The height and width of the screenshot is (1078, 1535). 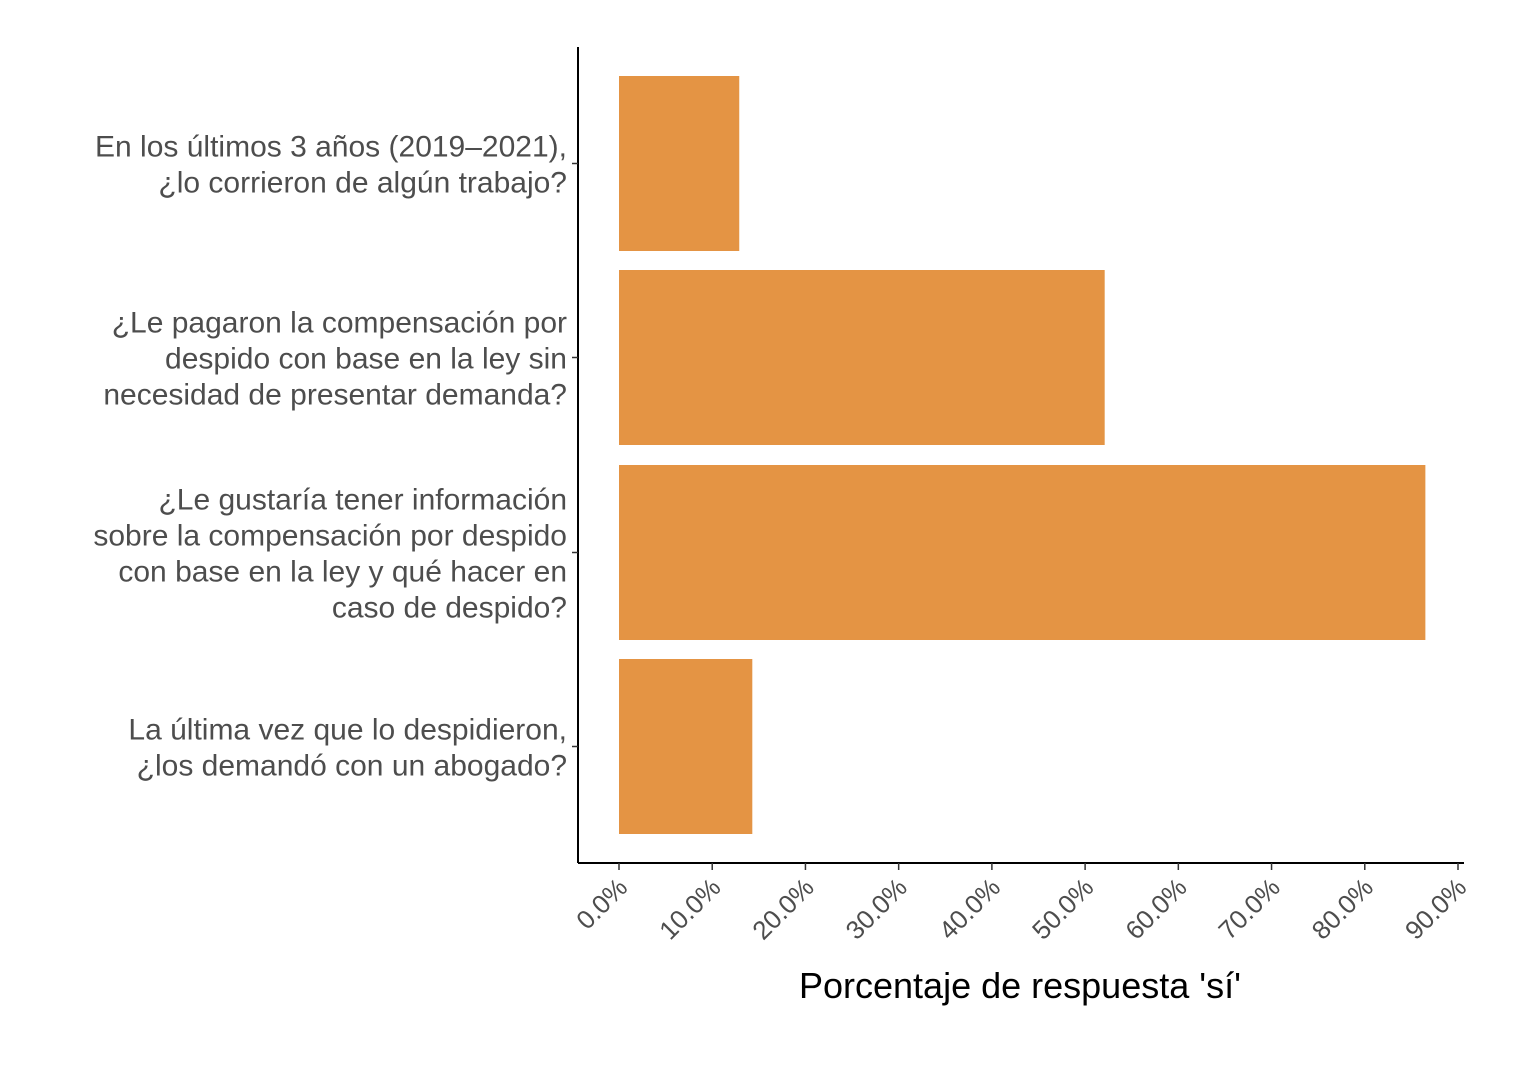 What do you see at coordinates (1155, 908) in the screenshot?
I see `x-tick-label-6: 60.0%` at bounding box center [1155, 908].